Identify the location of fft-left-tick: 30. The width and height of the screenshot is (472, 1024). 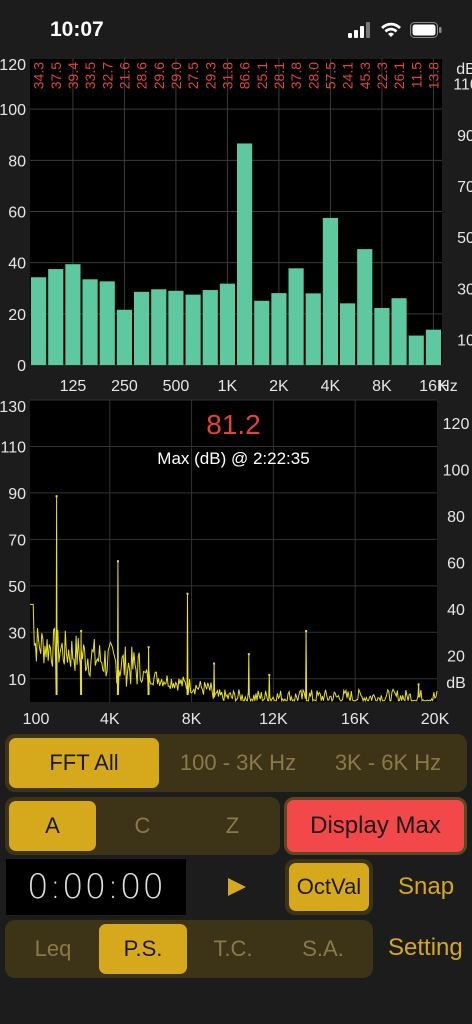
(17, 633).